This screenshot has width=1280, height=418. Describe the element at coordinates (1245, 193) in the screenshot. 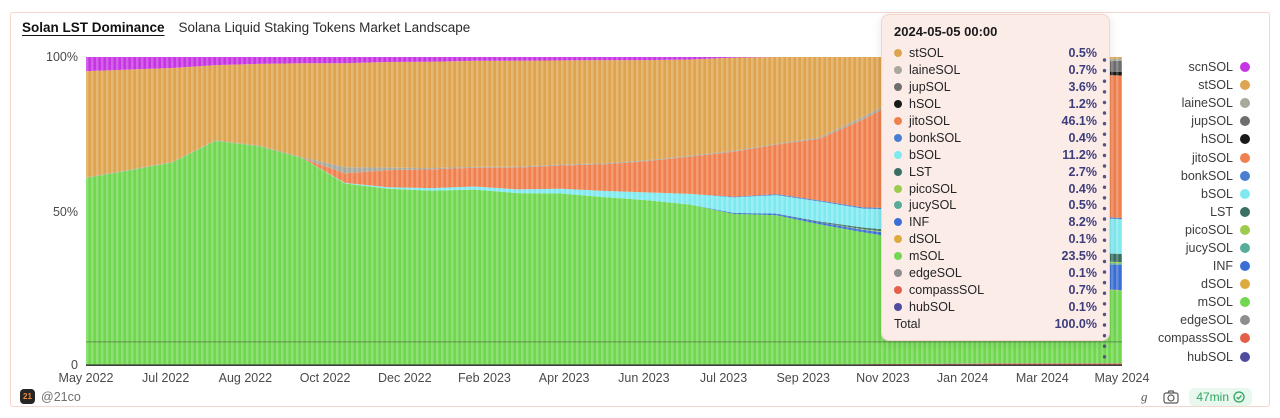

I see `bSOL-dot-icon` at that location.